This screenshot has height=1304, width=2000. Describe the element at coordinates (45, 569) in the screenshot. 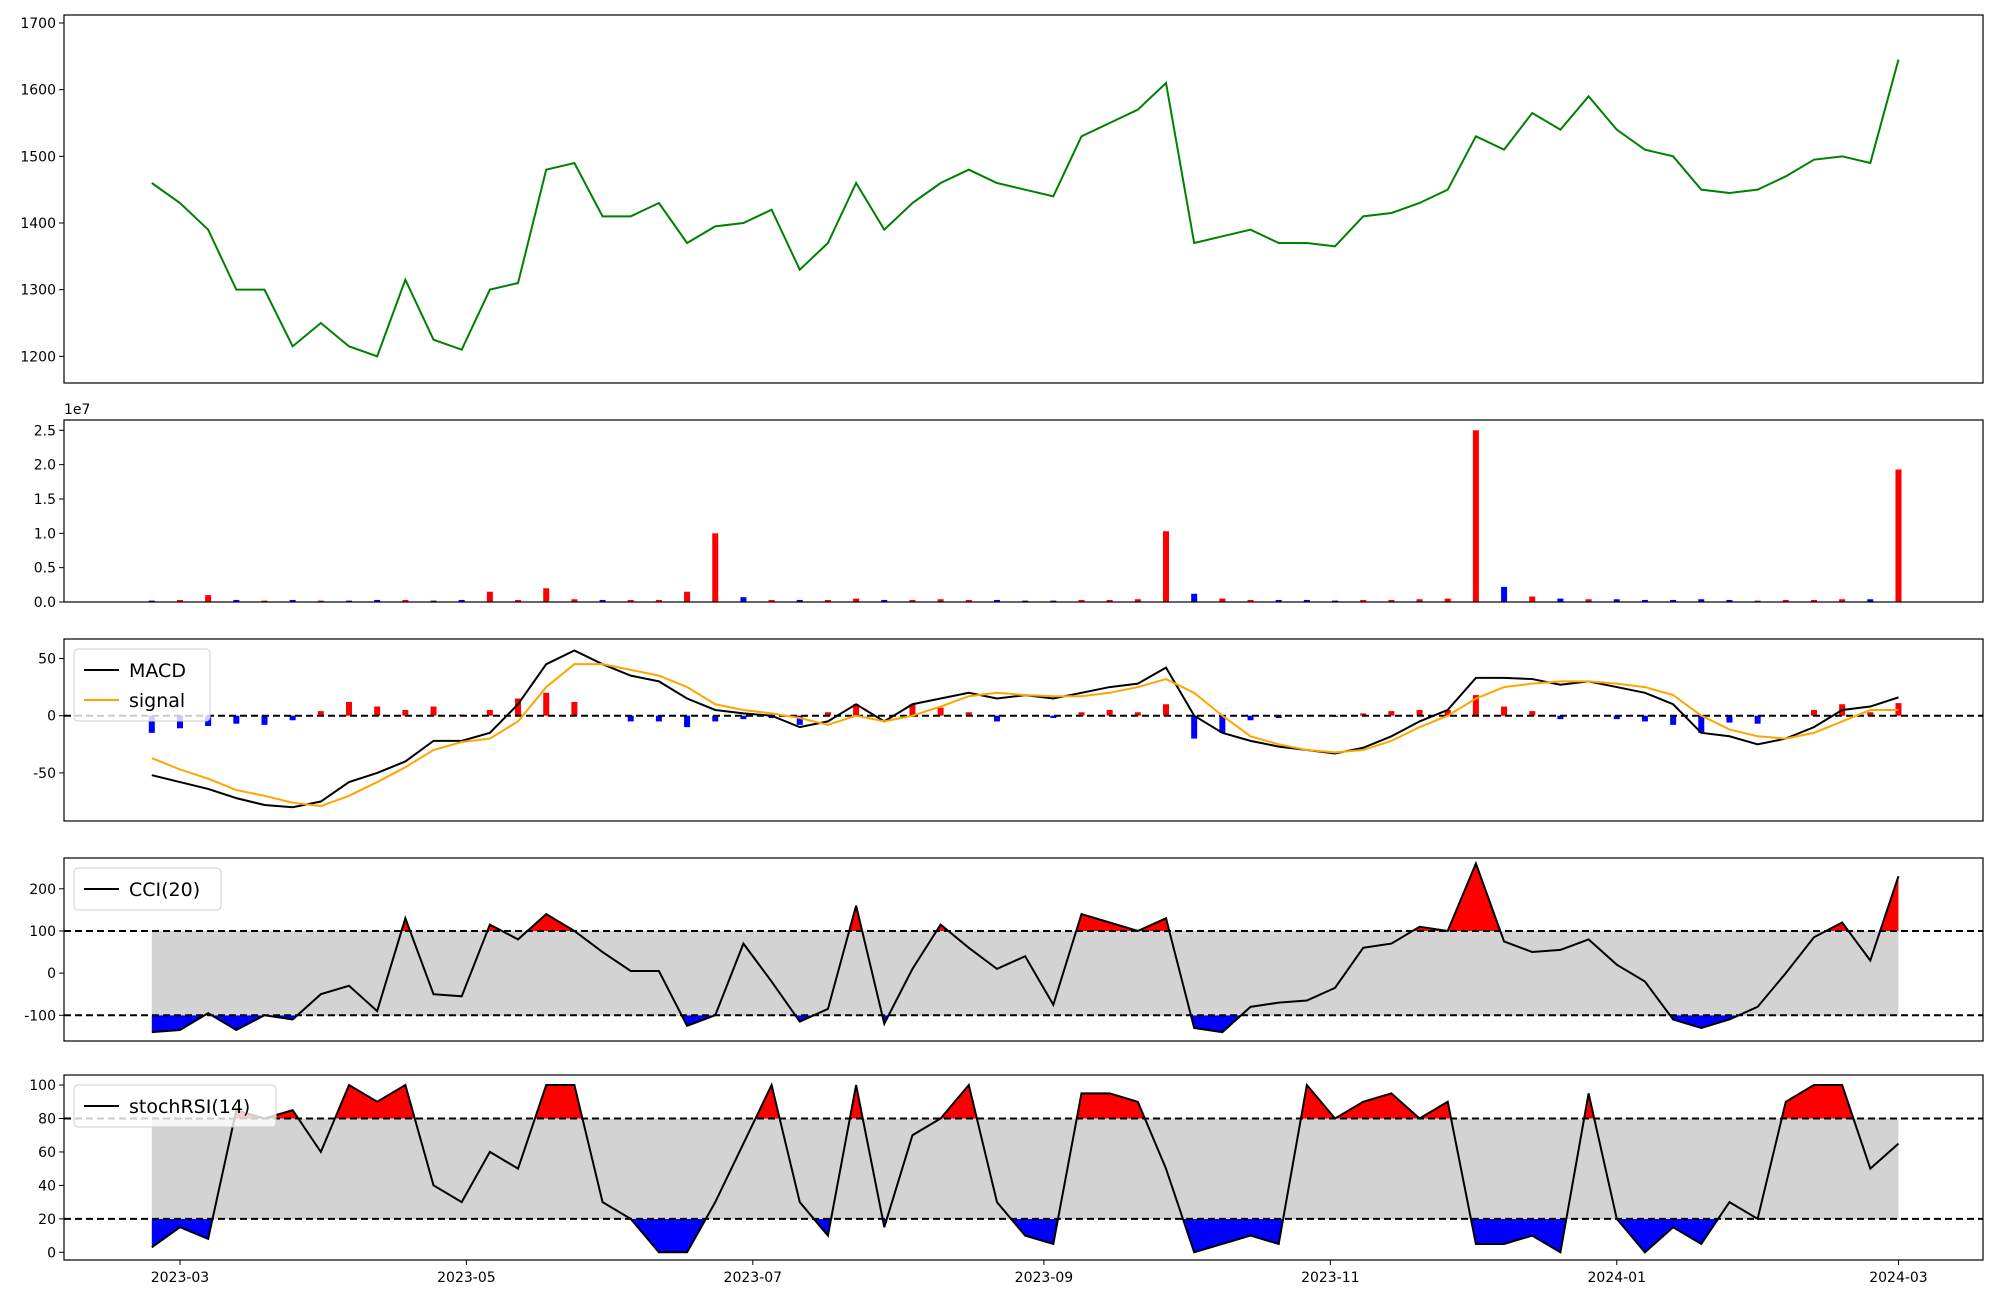

I see `y-tick-label: 0.5` at that location.